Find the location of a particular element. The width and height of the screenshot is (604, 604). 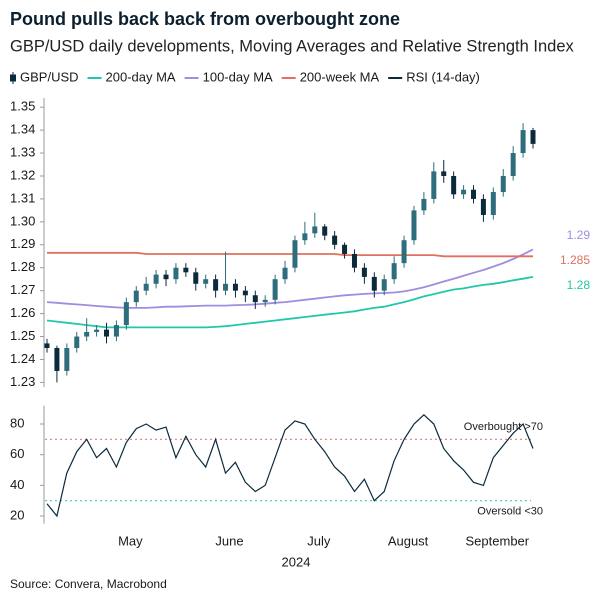

y-tick-label: 1.33 is located at coordinates (22, 151).